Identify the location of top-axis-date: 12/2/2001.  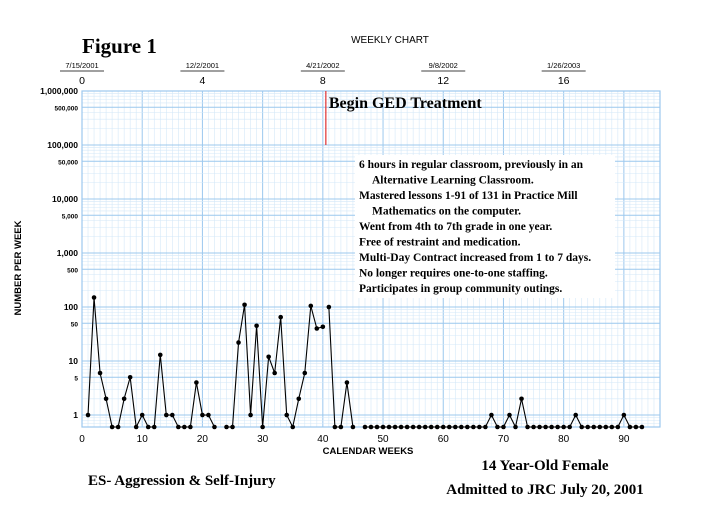
(202, 65).